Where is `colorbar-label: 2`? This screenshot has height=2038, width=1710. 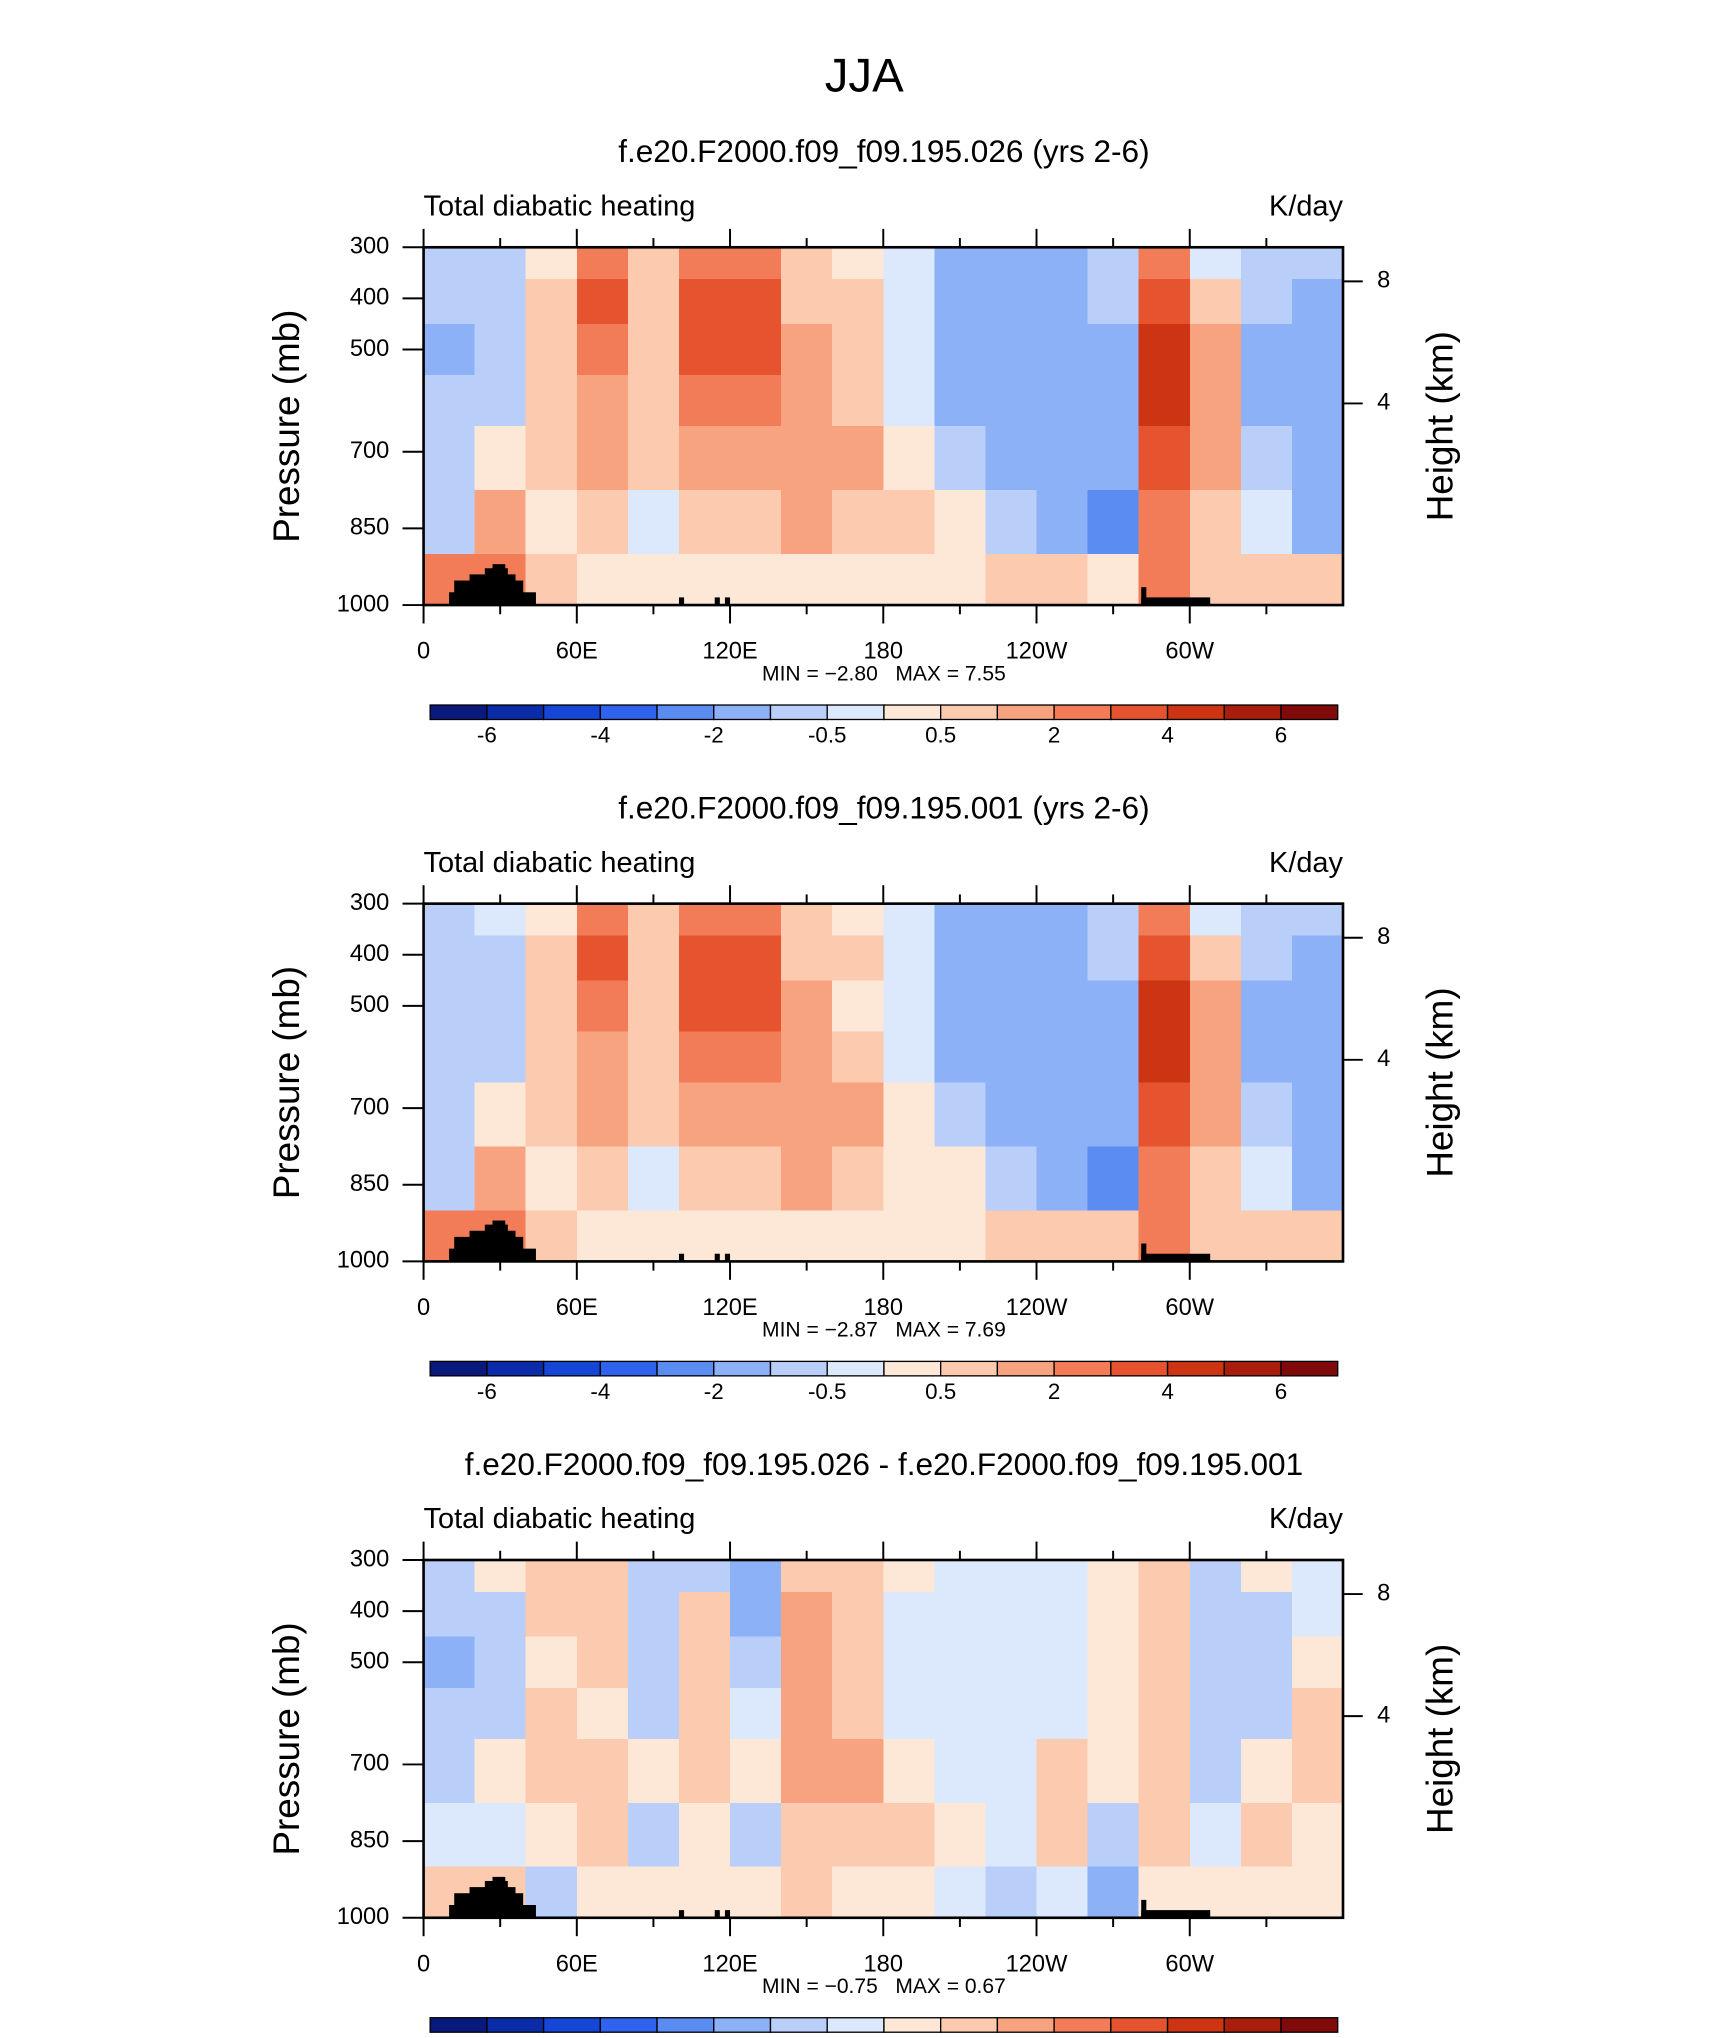
colorbar-label: 2 is located at coordinates (1054, 1391).